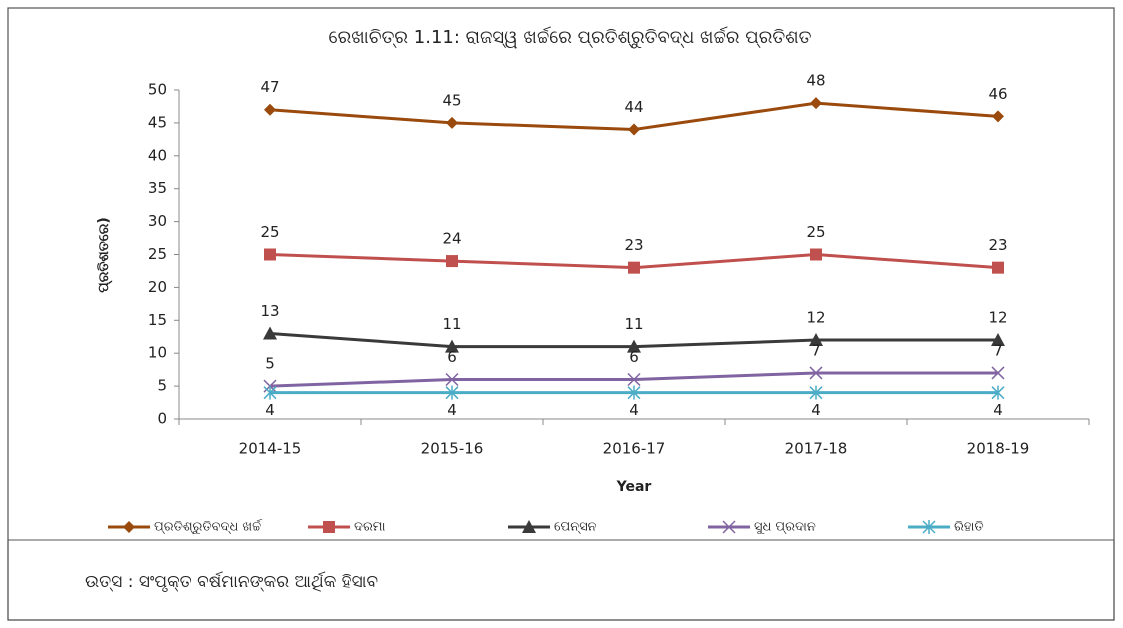 Image resolution: width=1123 pixels, height=628 pixels. Describe the element at coordinates (157, 155) in the screenshot. I see `y-tick-label: 40` at that location.